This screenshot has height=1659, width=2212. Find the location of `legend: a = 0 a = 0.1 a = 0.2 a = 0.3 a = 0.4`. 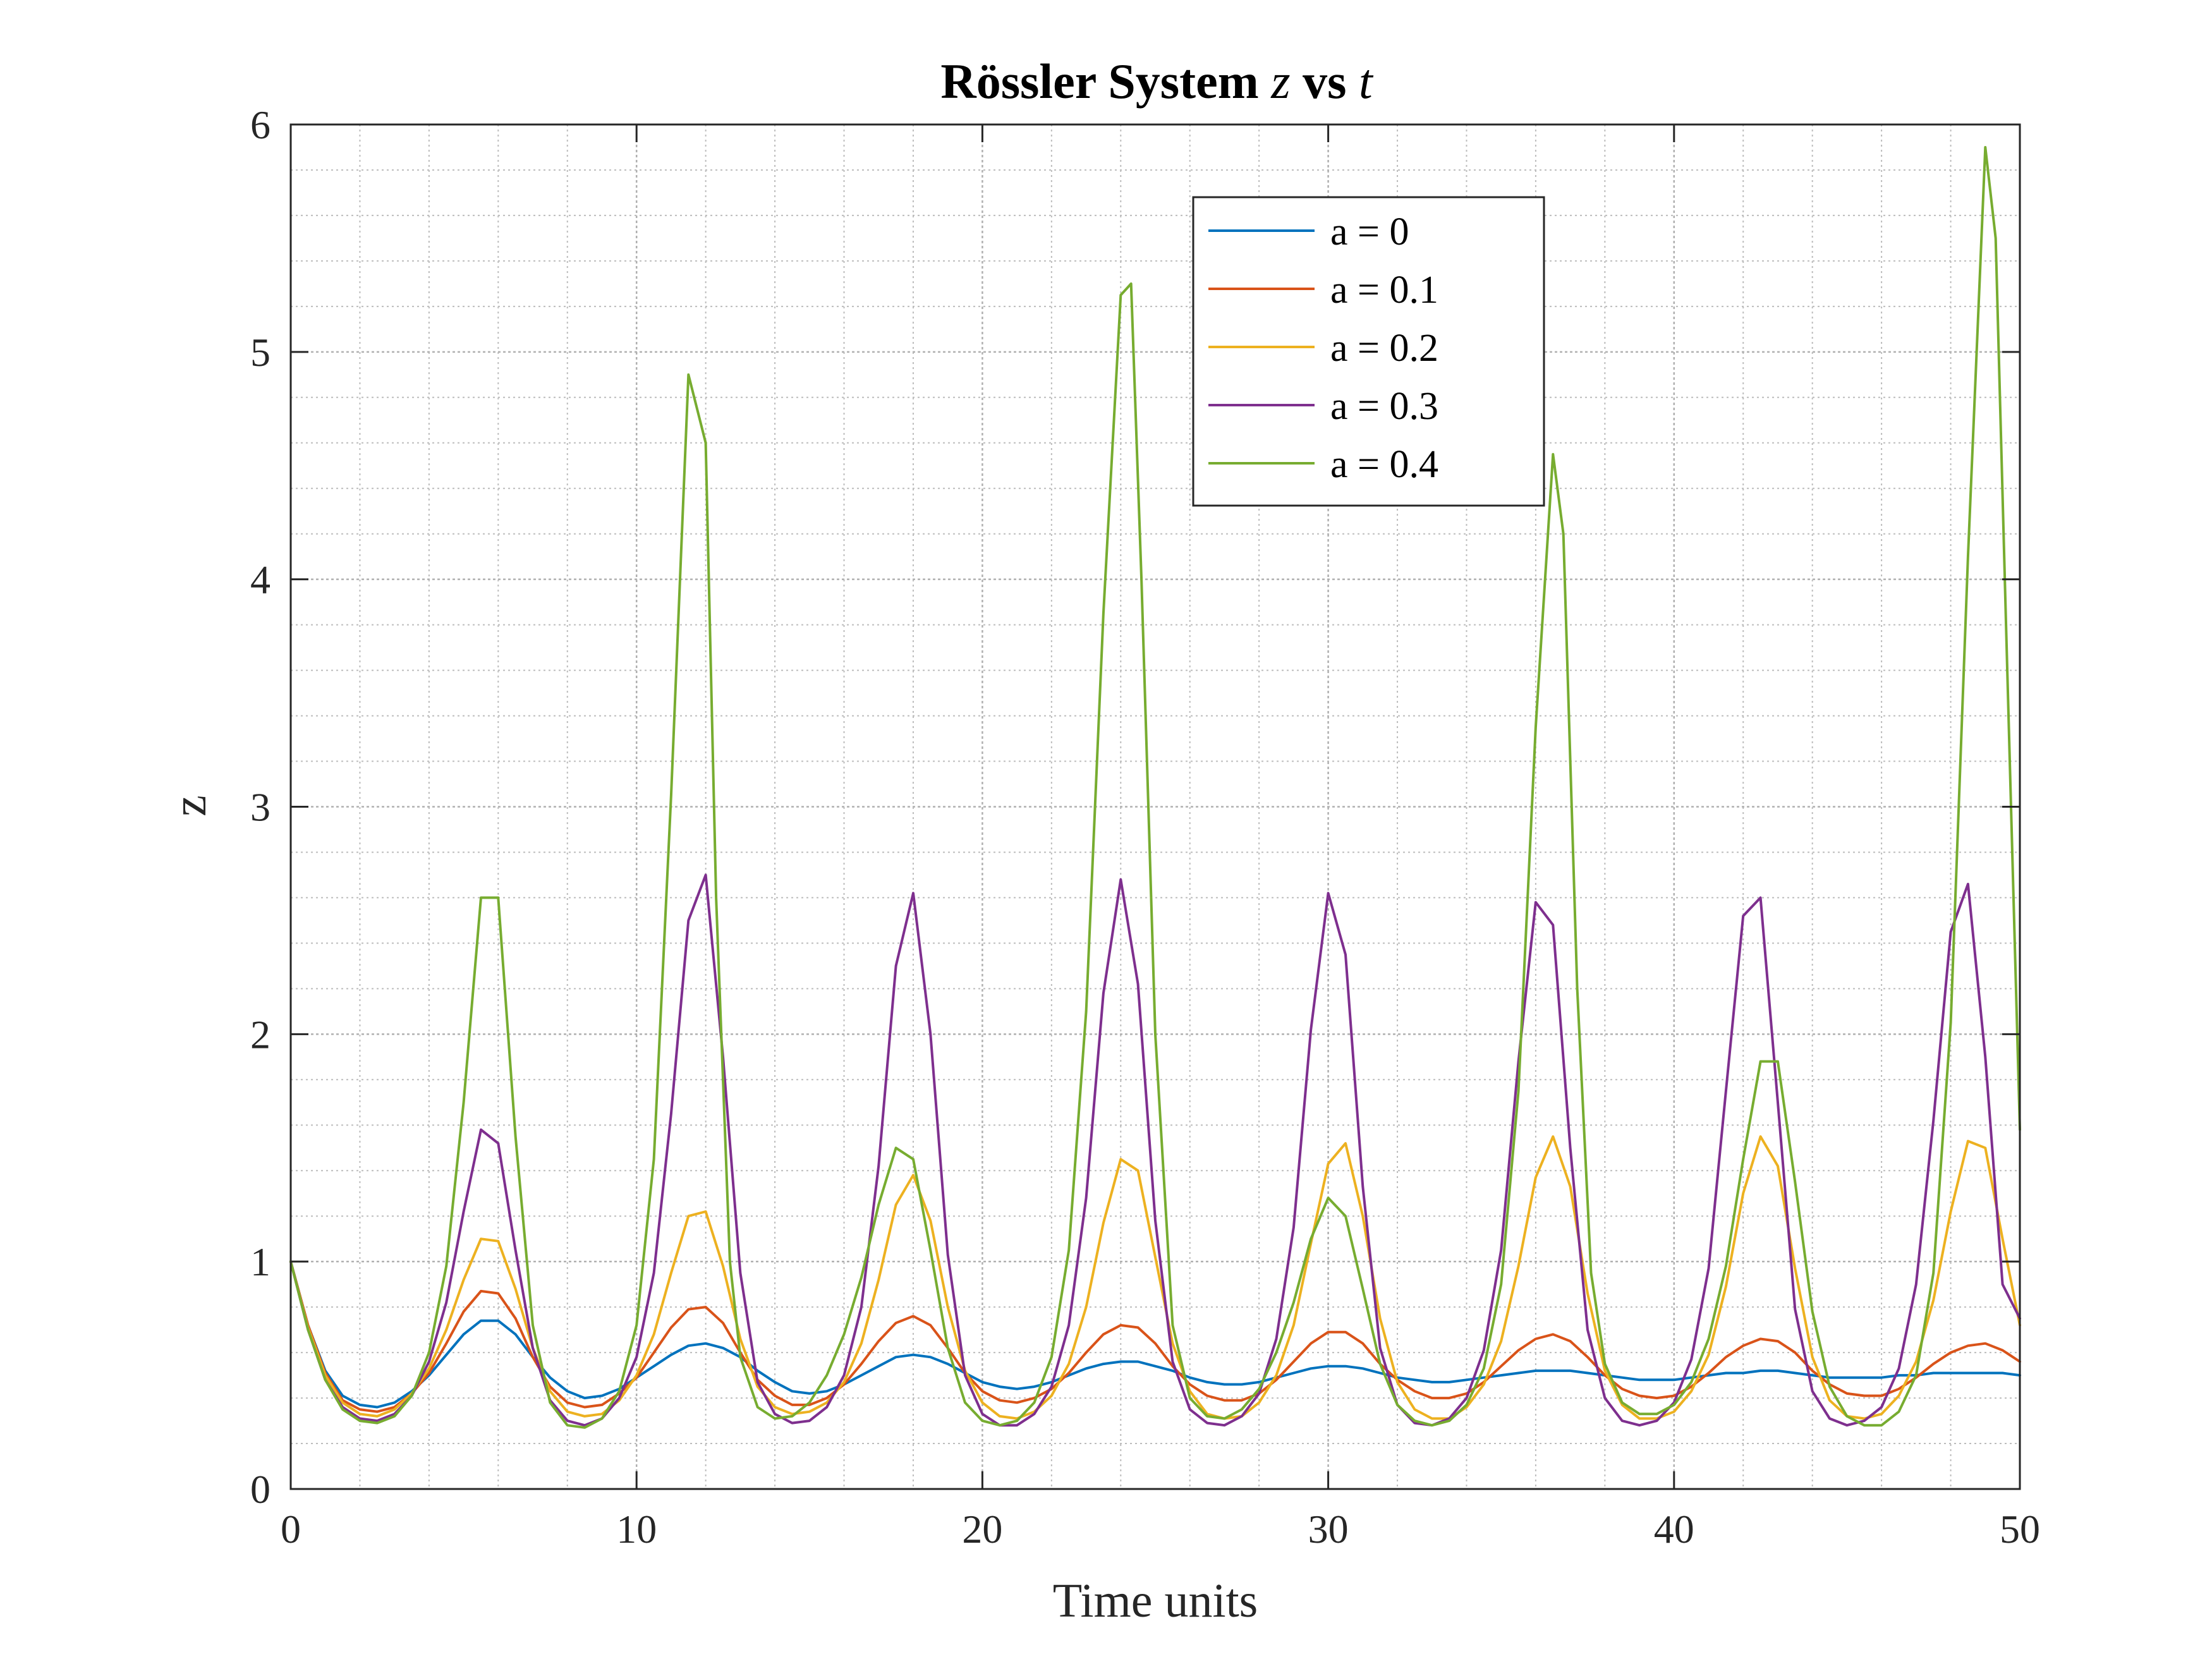

legend: a = 0 a = 0.1 a = 0.2 a = 0.3 a = 0.4 is located at coordinates (1368, 351).